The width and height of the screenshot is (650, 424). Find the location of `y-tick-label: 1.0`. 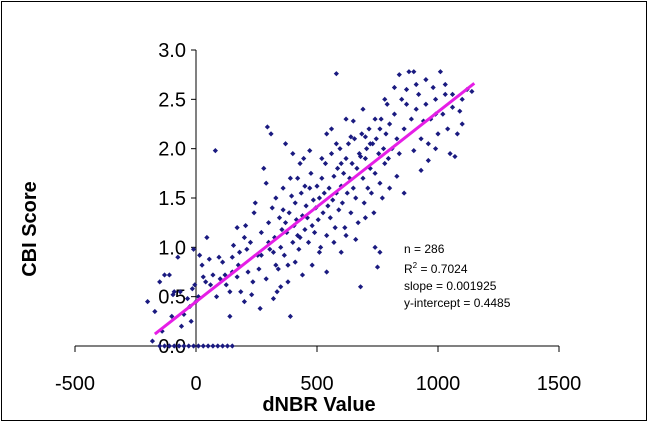

y-tick-label: 1.0 is located at coordinates (172, 248).